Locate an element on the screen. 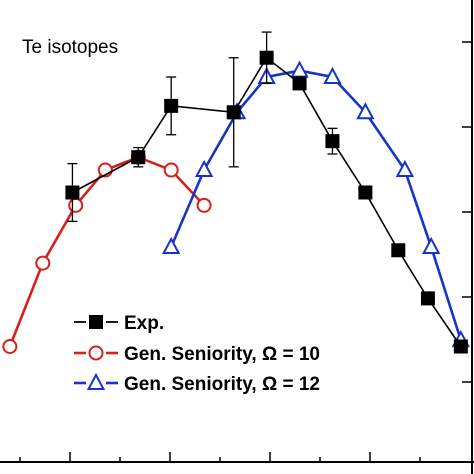  legend-label: Exp. is located at coordinates (144, 323).